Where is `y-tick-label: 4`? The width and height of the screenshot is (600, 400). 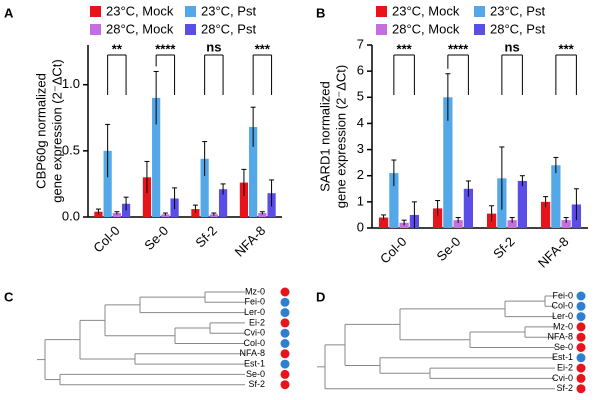 y-tick-label: 4 is located at coordinates (360, 122).